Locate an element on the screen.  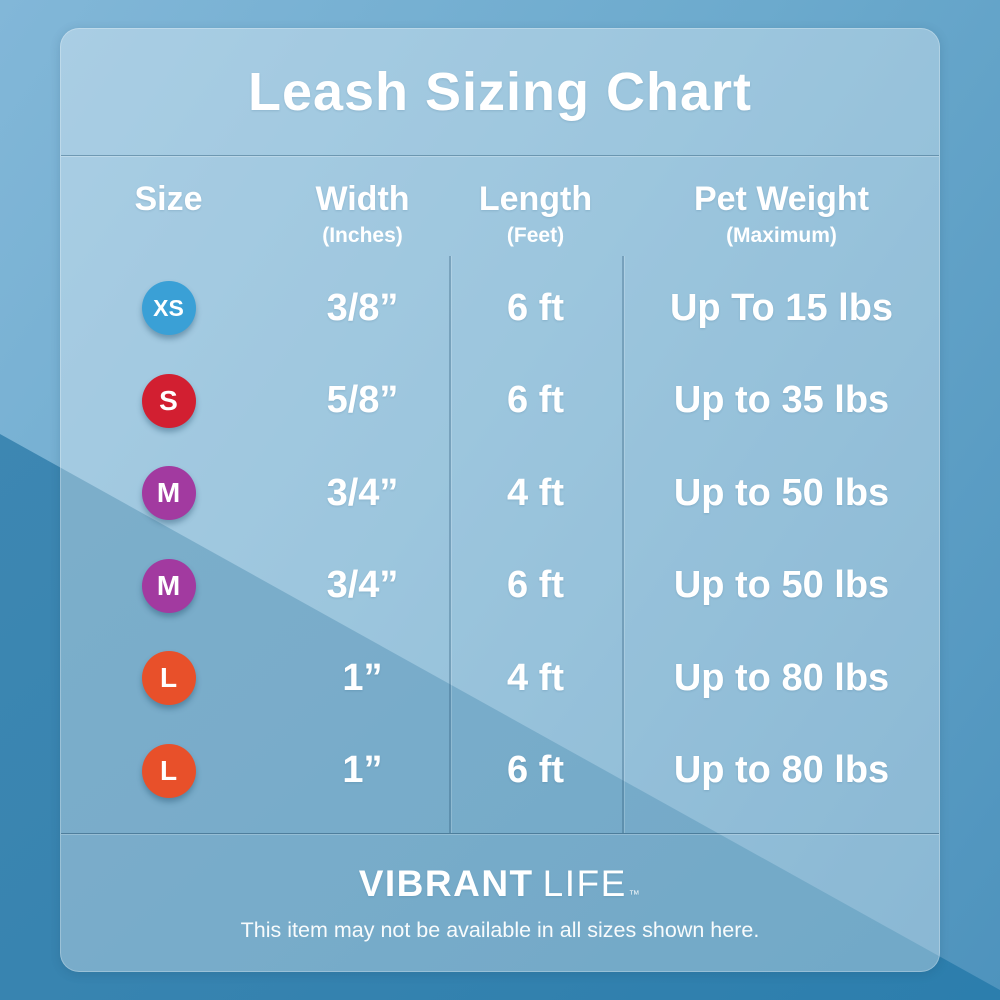
width-cell: 5/8” is located at coordinates (362, 400).